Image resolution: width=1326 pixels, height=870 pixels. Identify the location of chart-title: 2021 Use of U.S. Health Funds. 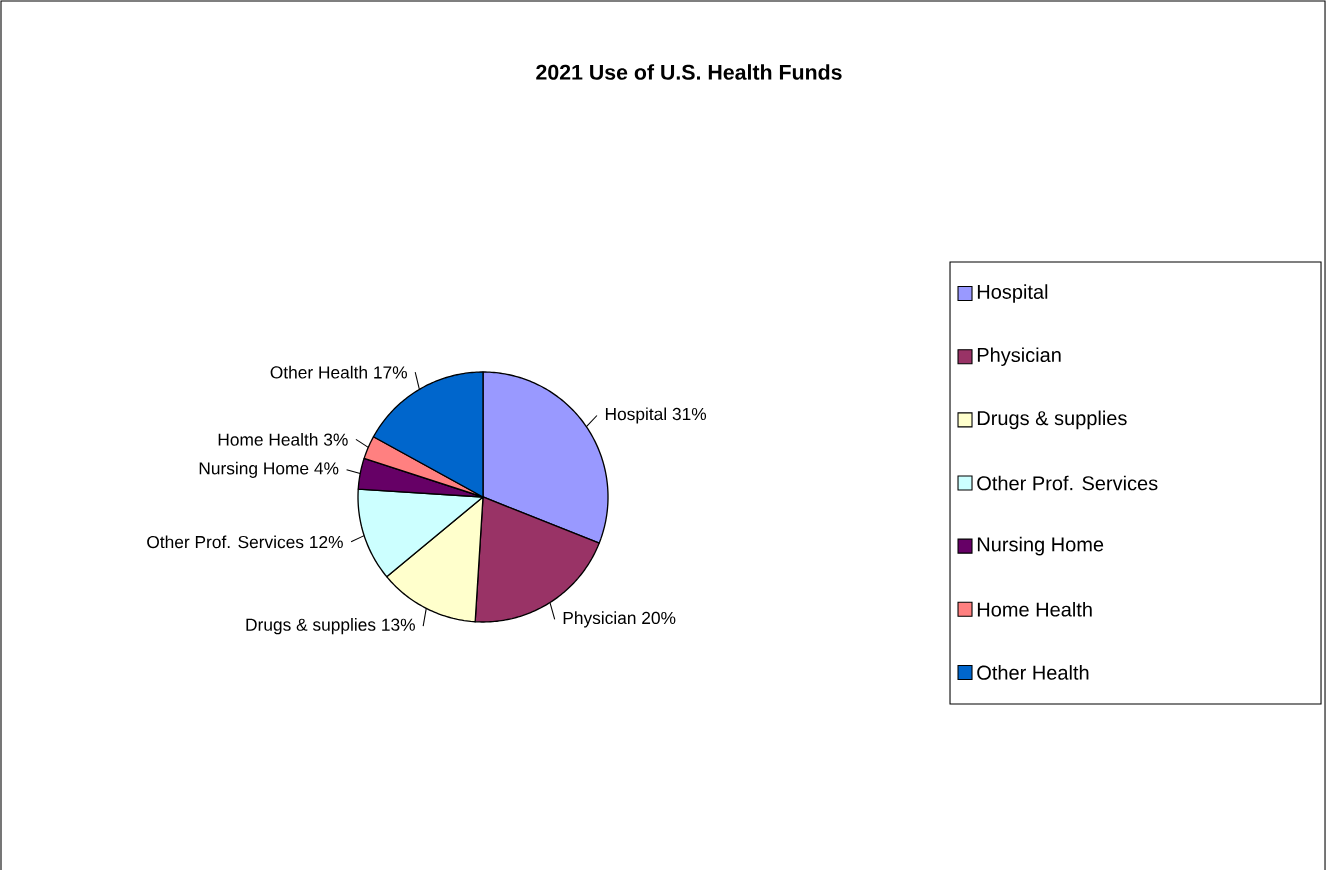
(689, 72).